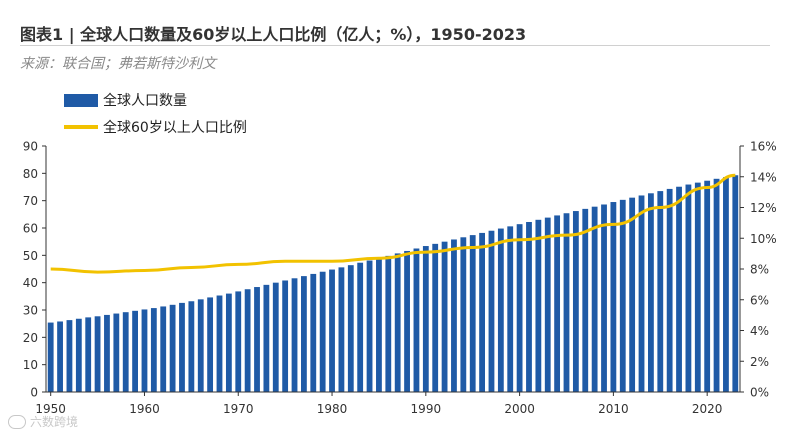 Image resolution: width=790 pixels, height=438 pixels. I want to click on y-right-tick-label: 16%, so click(763, 147).